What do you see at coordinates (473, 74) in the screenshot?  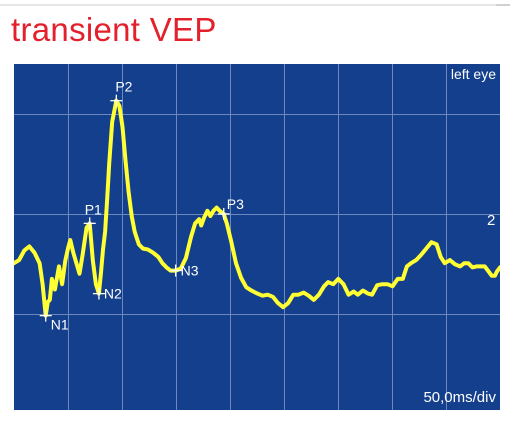 I see `eye-label: left eye` at bounding box center [473, 74].